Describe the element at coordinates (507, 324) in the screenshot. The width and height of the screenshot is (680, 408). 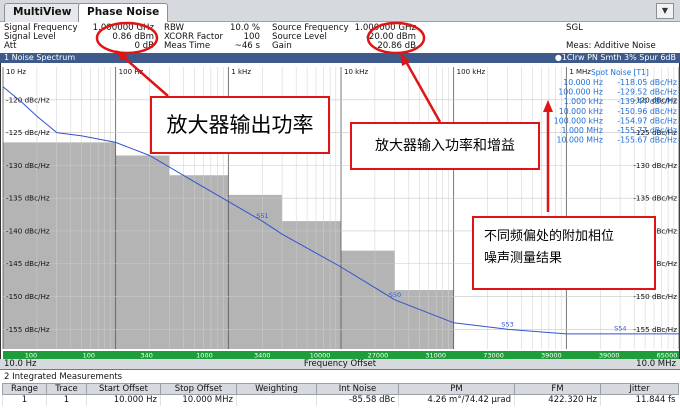
I see `spot-marker-label: S53` at that location.